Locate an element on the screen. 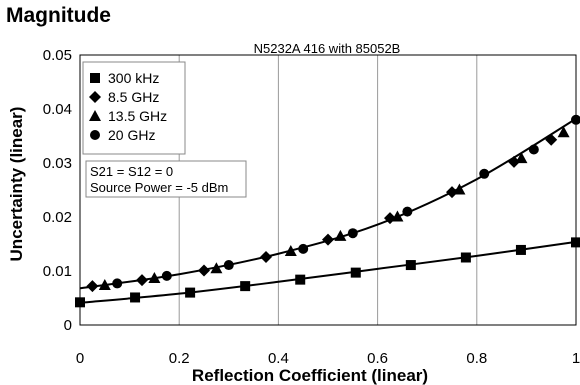 The height and width of the screenshot is (385, 580). annotation-box: S21 = S12 = 0 Source Power = -5 dBm is located at coordinates (166, 179).